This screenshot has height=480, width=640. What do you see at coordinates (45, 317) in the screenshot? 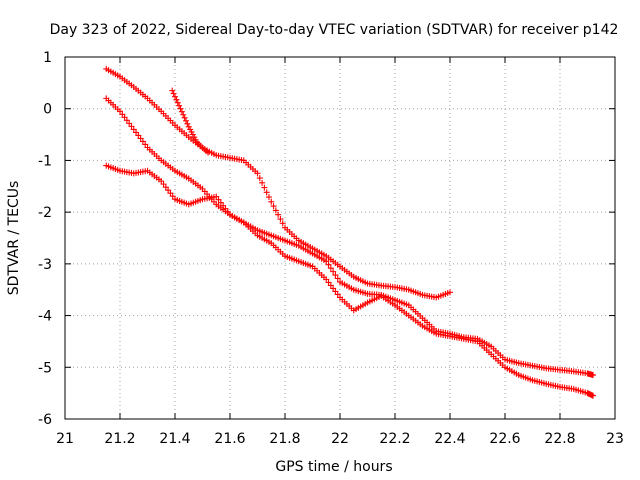
I see `y-tick-label: -4` at bounding box center [45, 317].